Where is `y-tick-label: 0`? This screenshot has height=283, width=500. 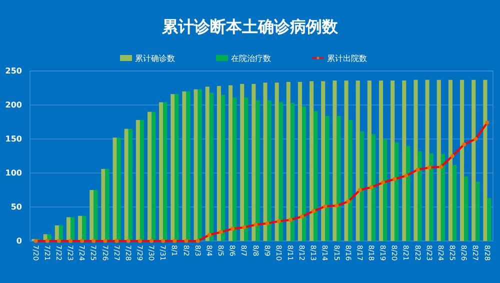
y-tick-label: 0 is located at coordinates (19, 241).